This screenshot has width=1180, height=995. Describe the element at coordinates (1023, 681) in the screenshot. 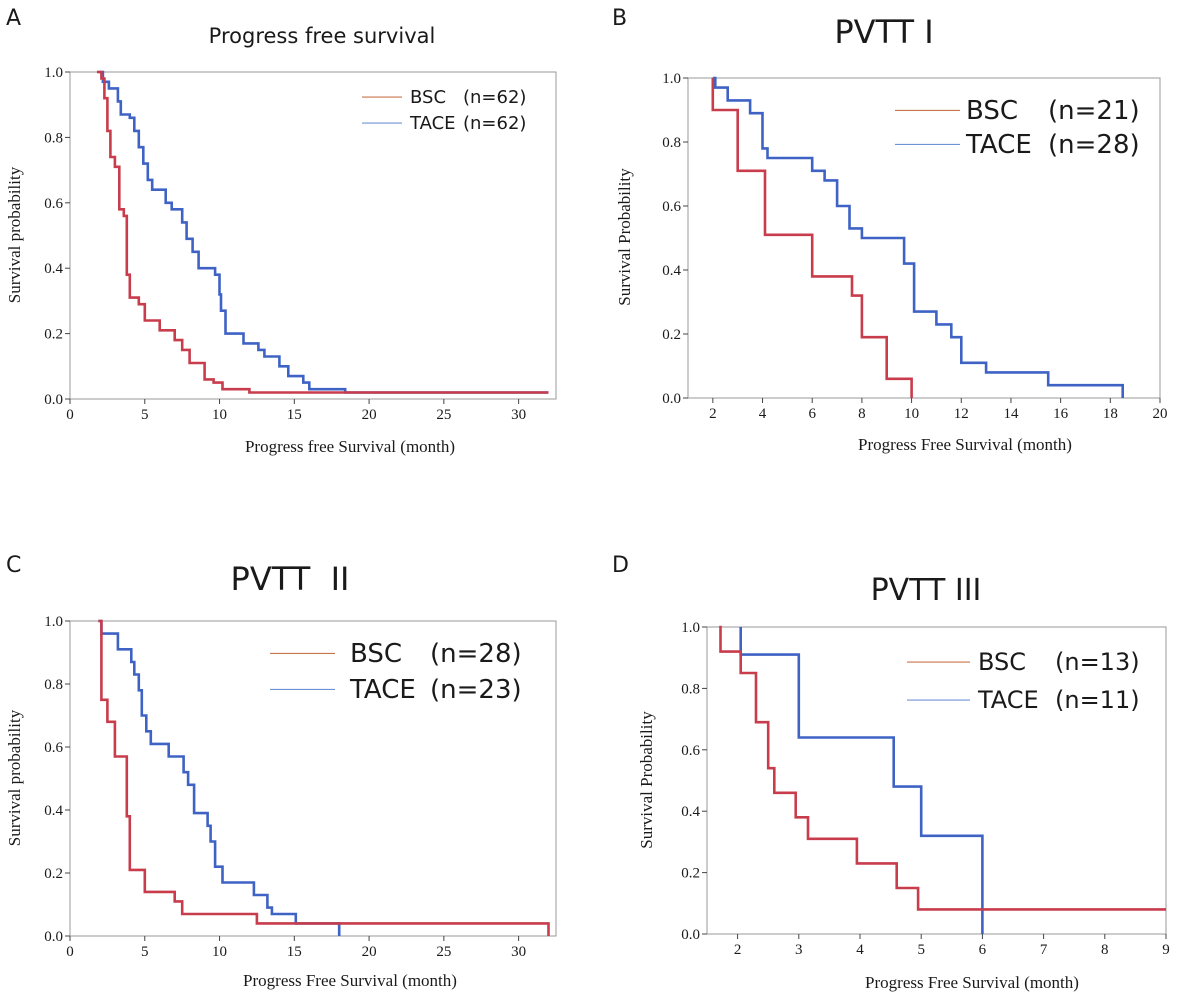

I see `legend: BSC (n=13) TACE (n=11)` at that location.